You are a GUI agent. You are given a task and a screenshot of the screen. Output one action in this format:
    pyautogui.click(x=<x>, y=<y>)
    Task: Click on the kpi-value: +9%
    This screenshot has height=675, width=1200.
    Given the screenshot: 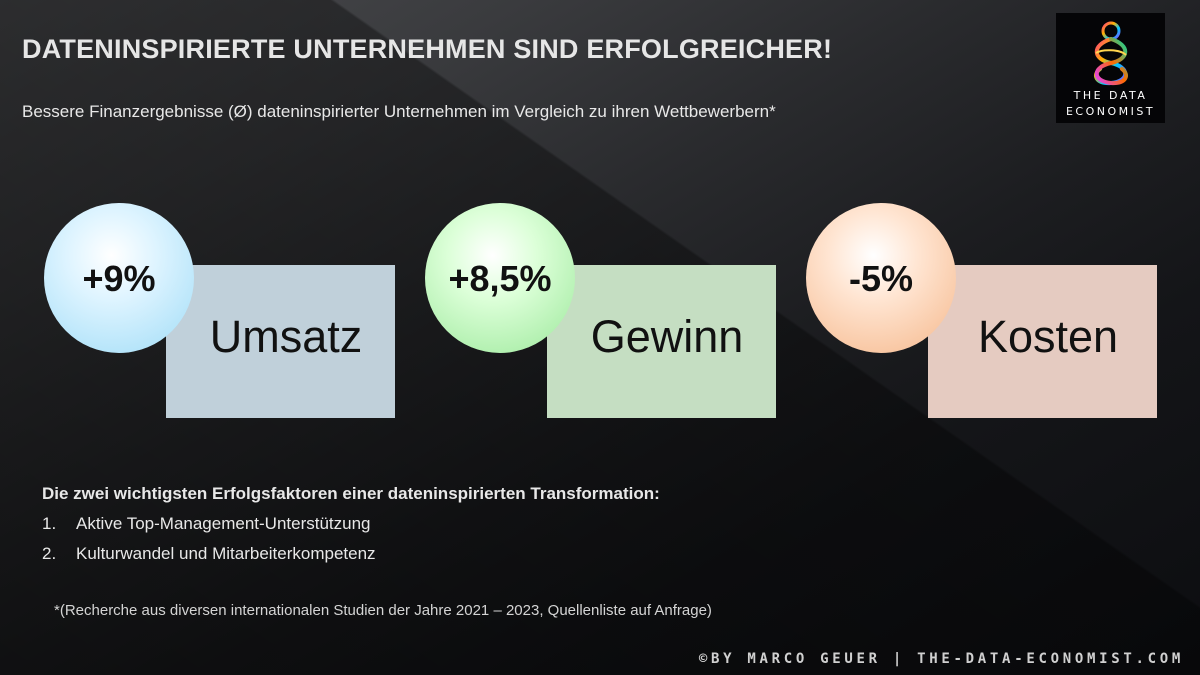 What is the action you would take?
    pyautogui.click(x=119, y=278)
    